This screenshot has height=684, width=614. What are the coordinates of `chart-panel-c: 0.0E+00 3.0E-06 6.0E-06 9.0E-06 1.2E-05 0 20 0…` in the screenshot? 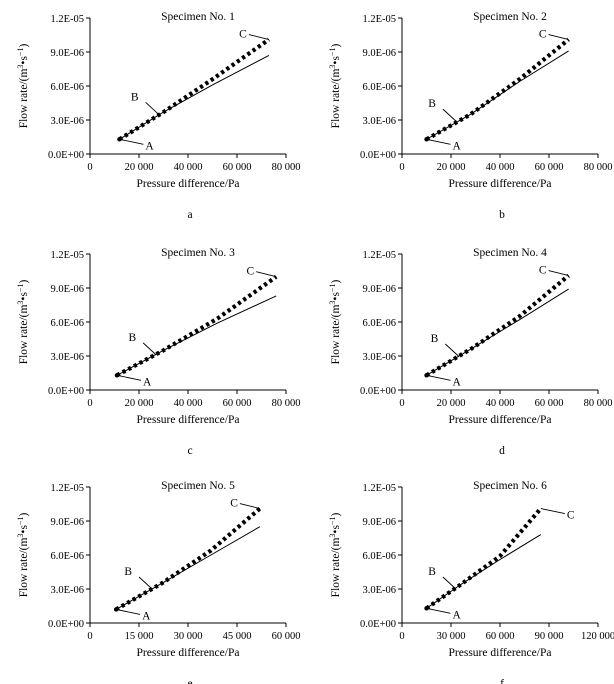 It's located at (158, 352).